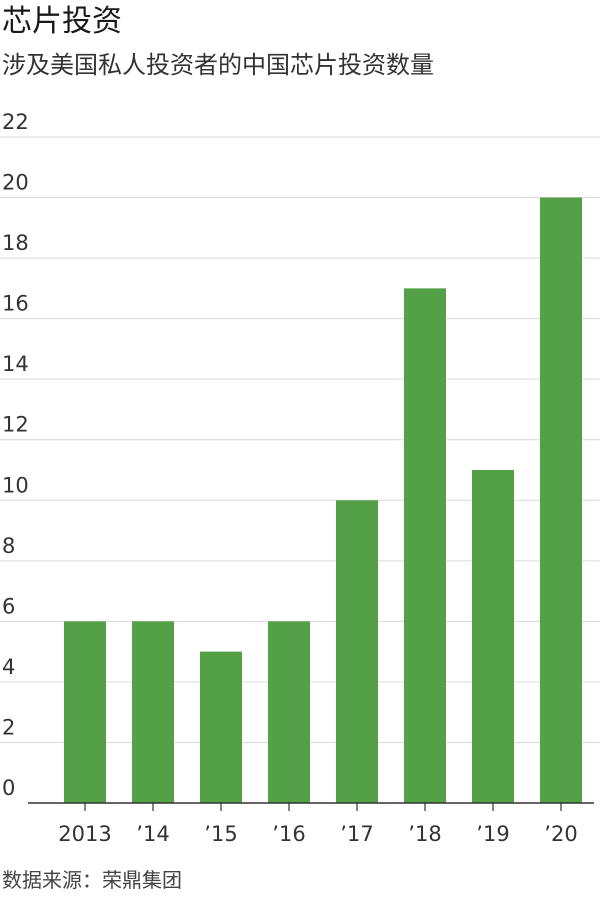  I want to click on y-tick-label: 18, so click(15, 243).